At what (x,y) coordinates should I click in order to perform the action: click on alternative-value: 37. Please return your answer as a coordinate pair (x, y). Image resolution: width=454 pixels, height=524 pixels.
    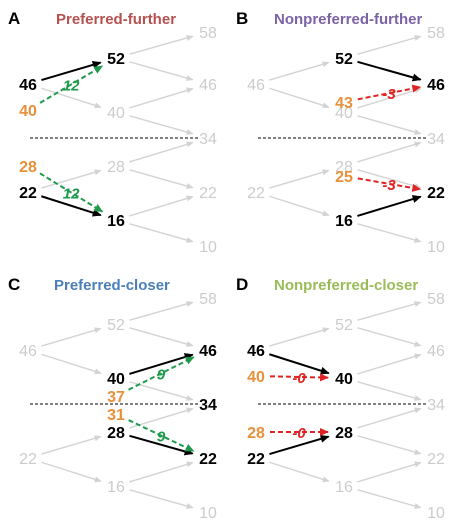
    Looking at the image, I should click on (116, 397).